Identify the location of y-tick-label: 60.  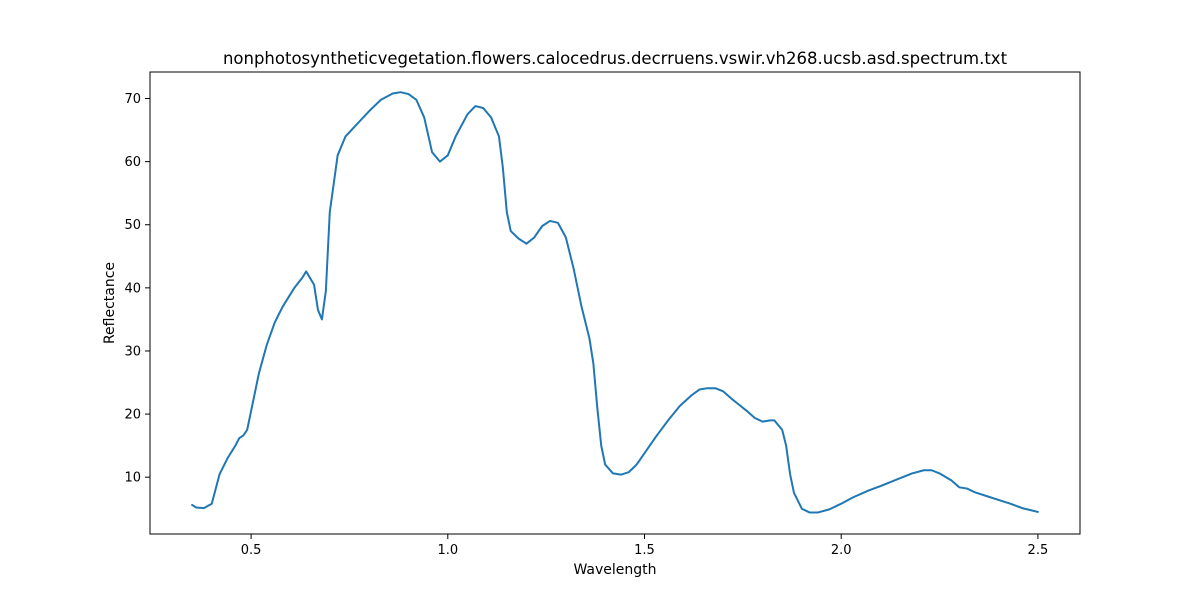
(132, 162).